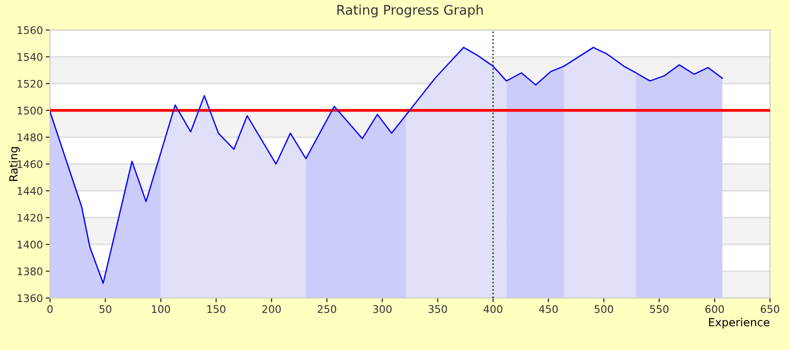 This screenshot has height=350, width=790. What do you see at coordinates (50, 309) in the screenshot?
I see `x-tick-label: 0` at bounding box center [50, 309].